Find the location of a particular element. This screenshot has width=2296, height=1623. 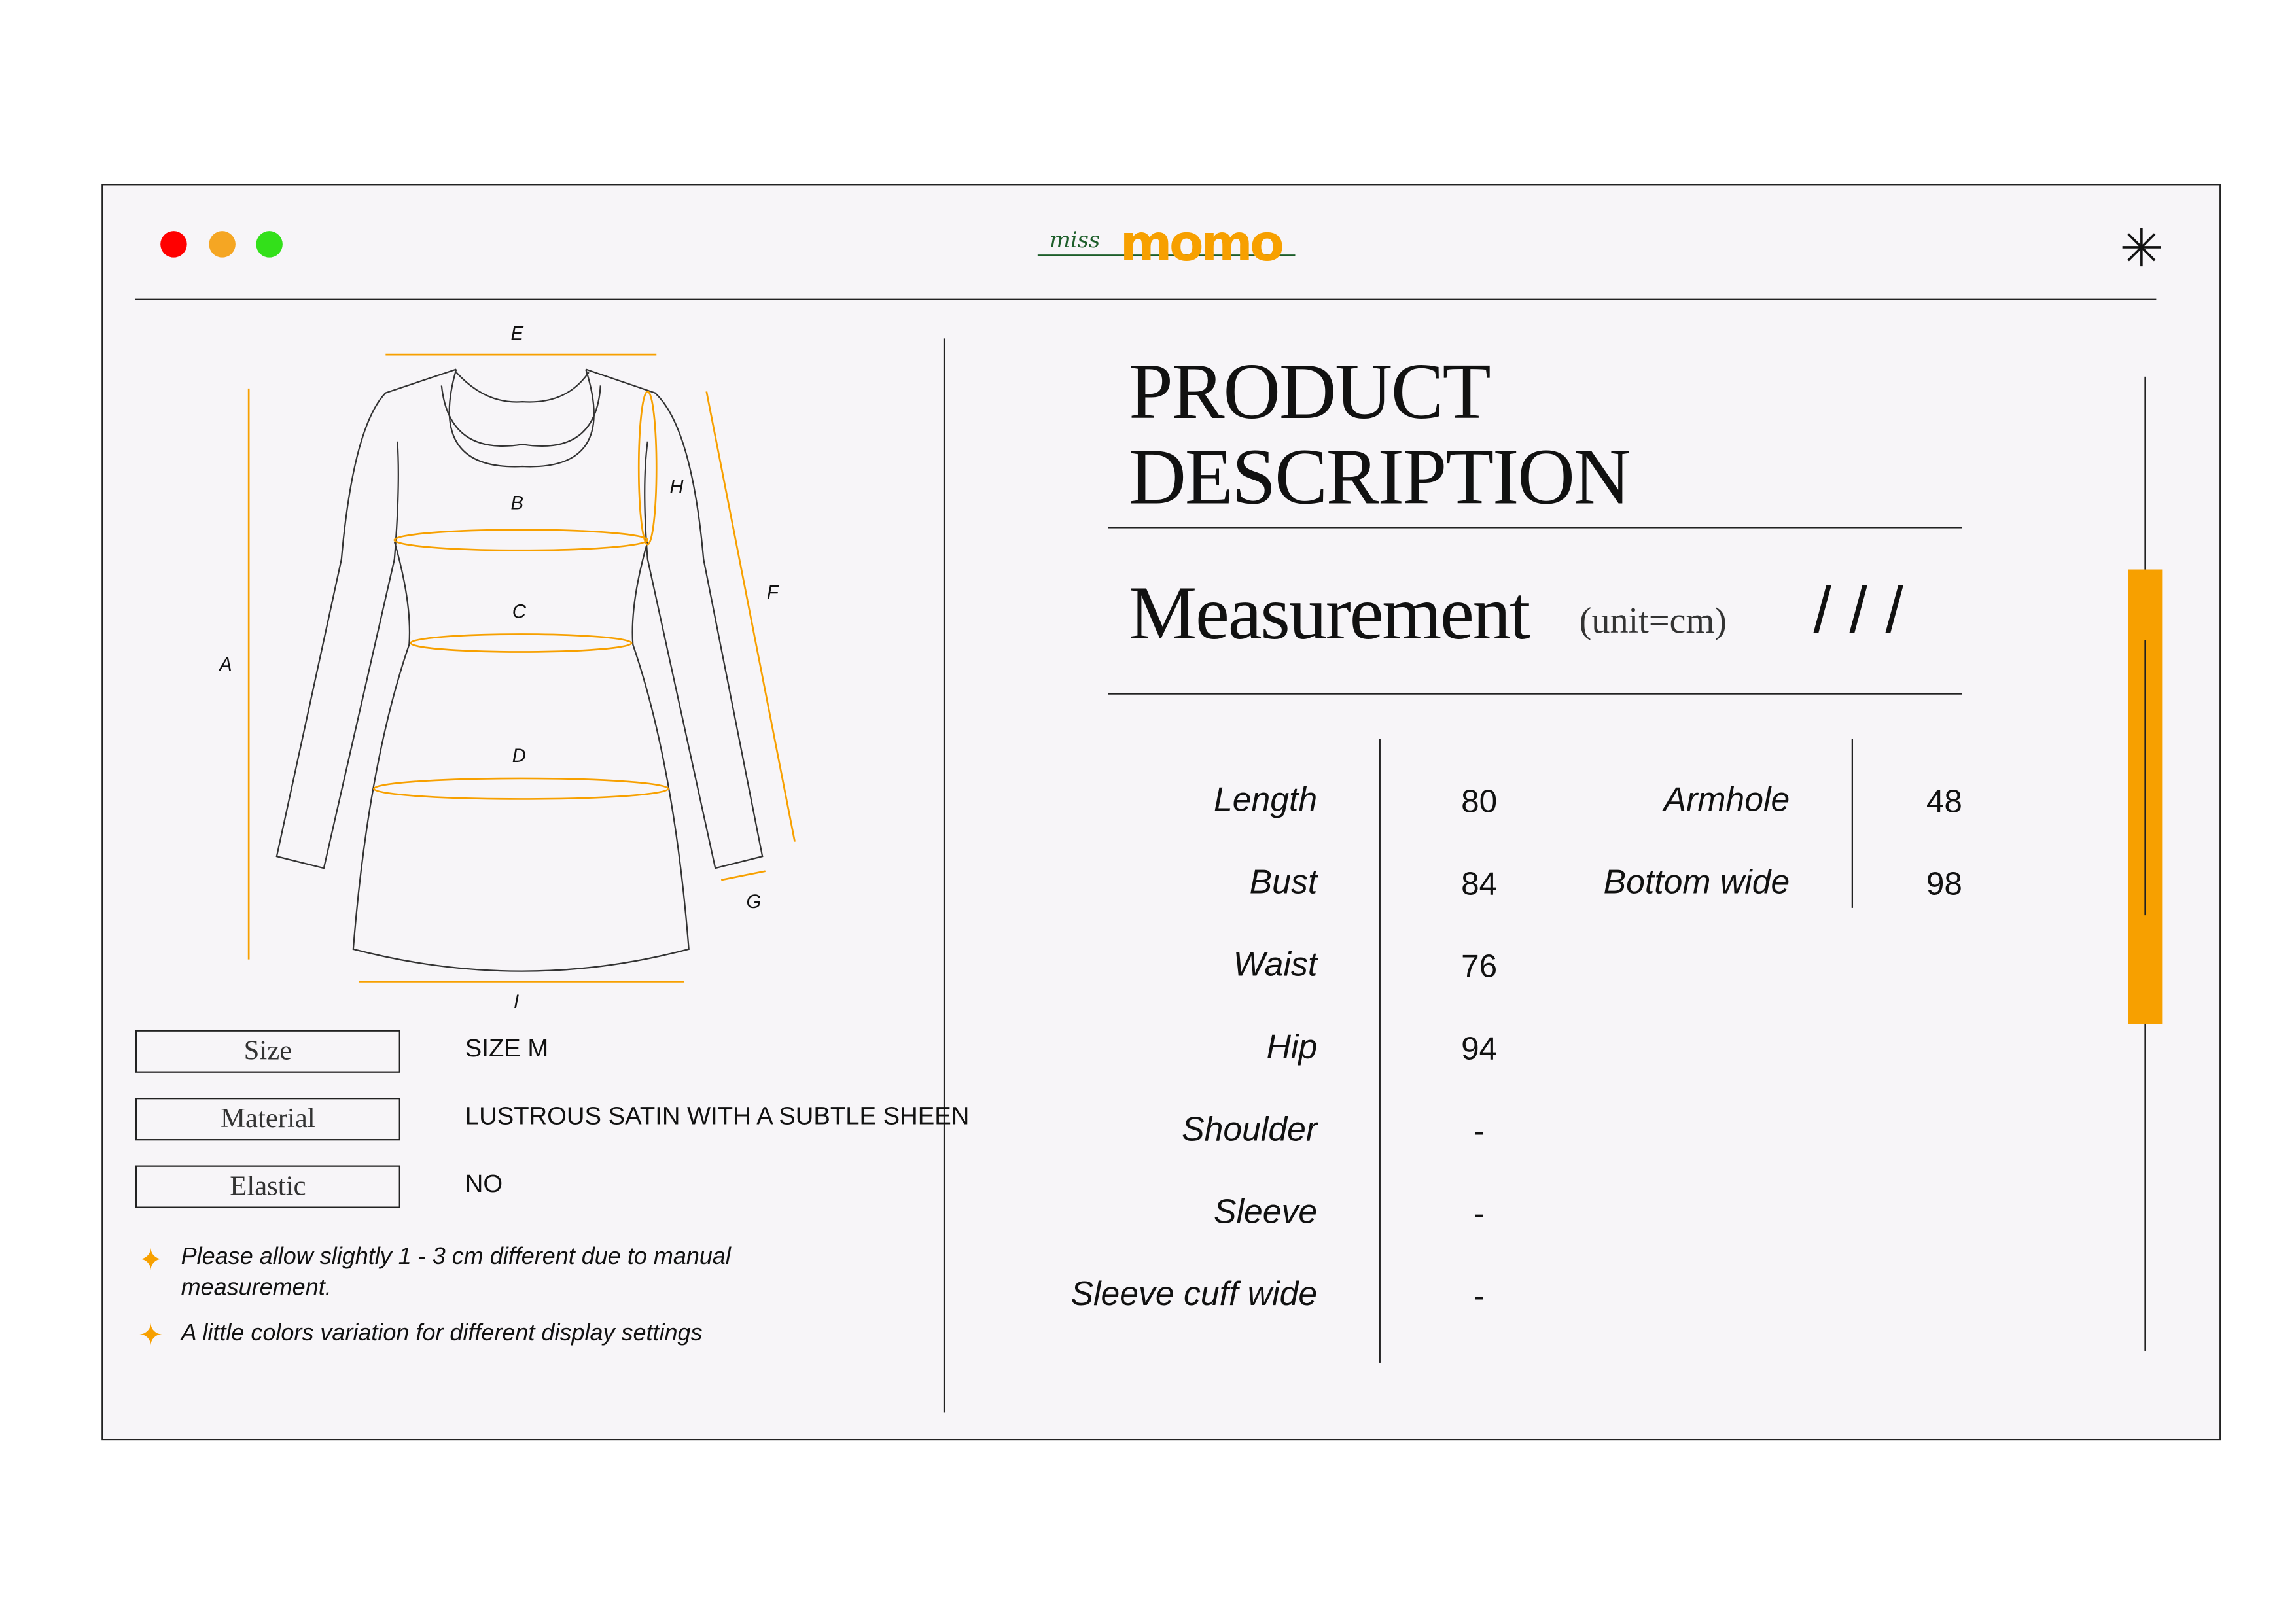

label-a: A is located at coordinates (226, 665).